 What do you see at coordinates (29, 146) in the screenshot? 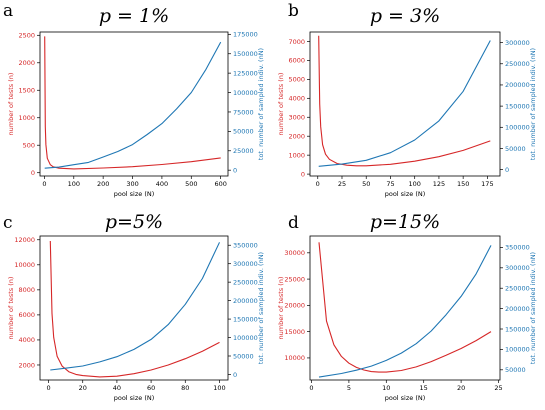
I see `y-left-tick-label: 500` at bounding box center [29, 146].